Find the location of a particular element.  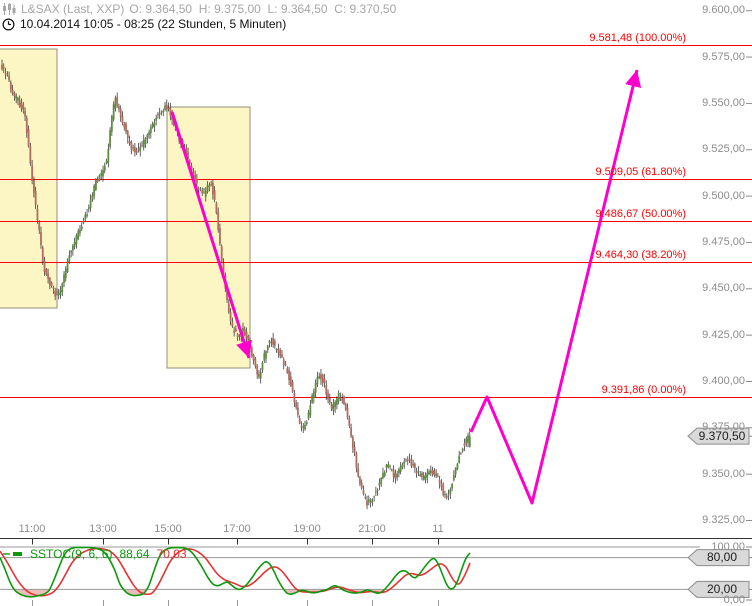

candlestick-icon is located at coordinates (9, 9).